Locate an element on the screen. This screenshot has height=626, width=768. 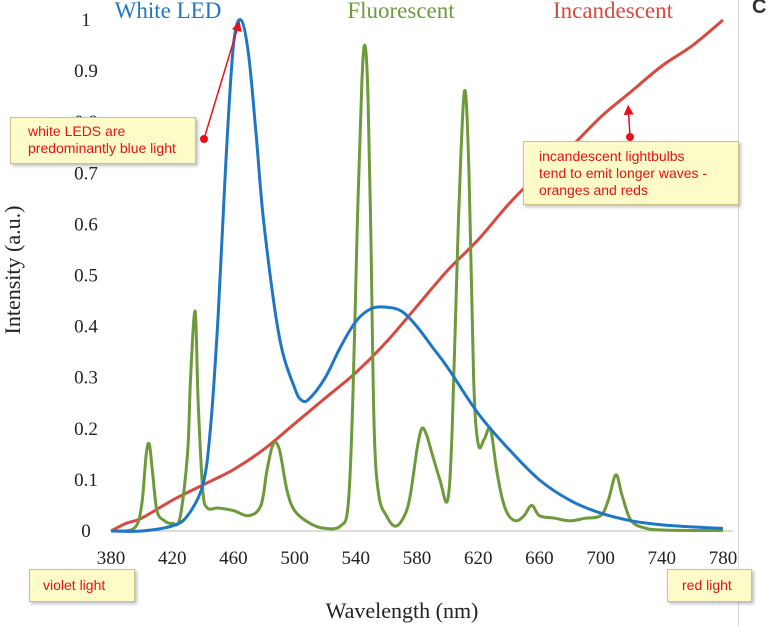
red-light-label: red light is located at coordinates (707, 585).